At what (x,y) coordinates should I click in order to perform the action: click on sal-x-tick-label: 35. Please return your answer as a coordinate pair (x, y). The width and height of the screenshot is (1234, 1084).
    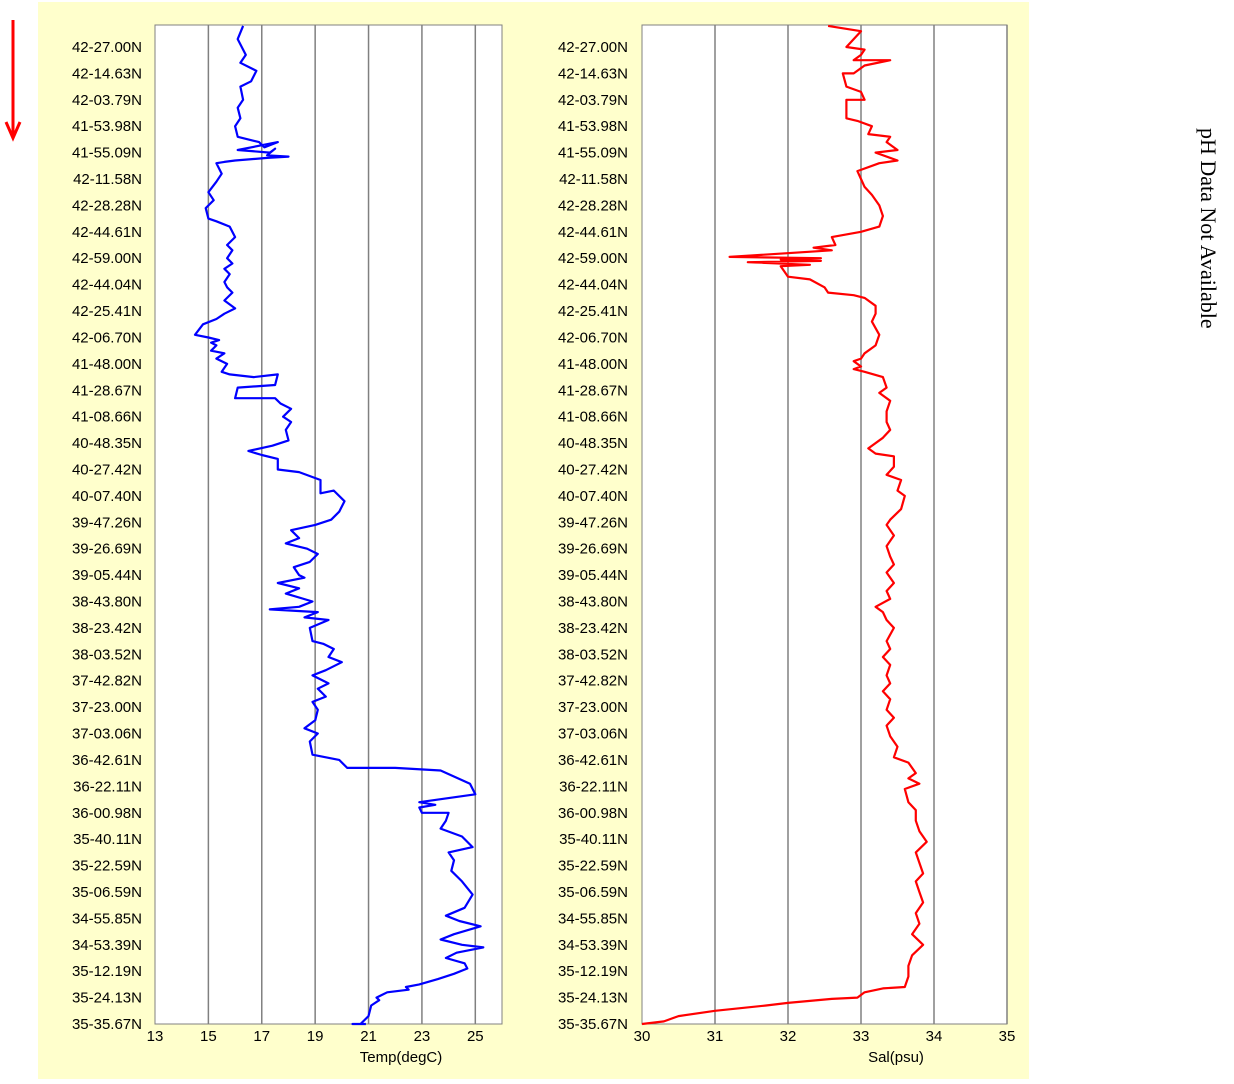
    Looking at the image, I should click on (1007, 1036).